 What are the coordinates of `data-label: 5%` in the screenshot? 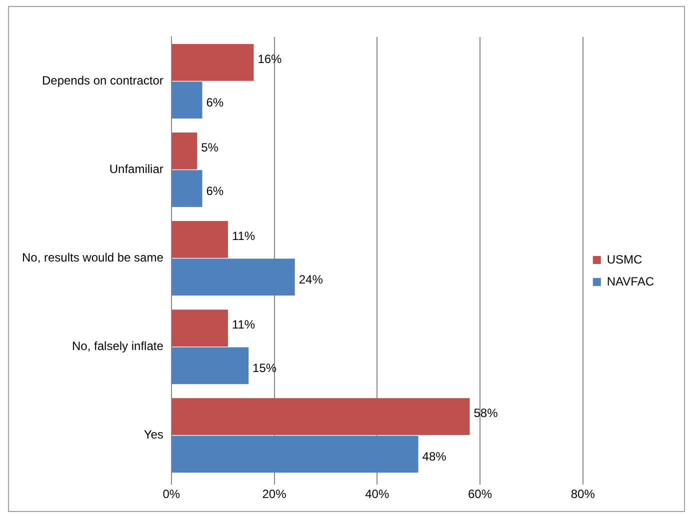 It's located at (210, 147).